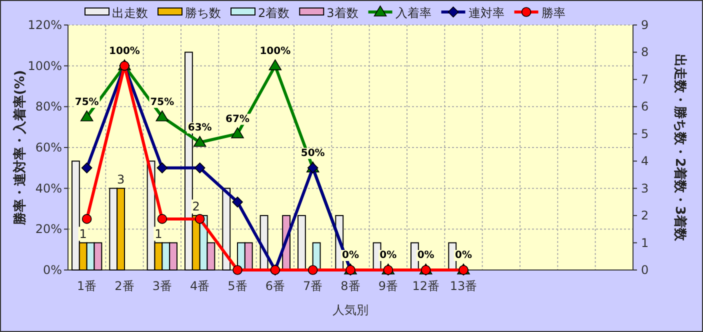  What do you see at coordinates (342, 13) in the screenshot?
I see `legend-label: 3着数` at bounding box center [342, 13].